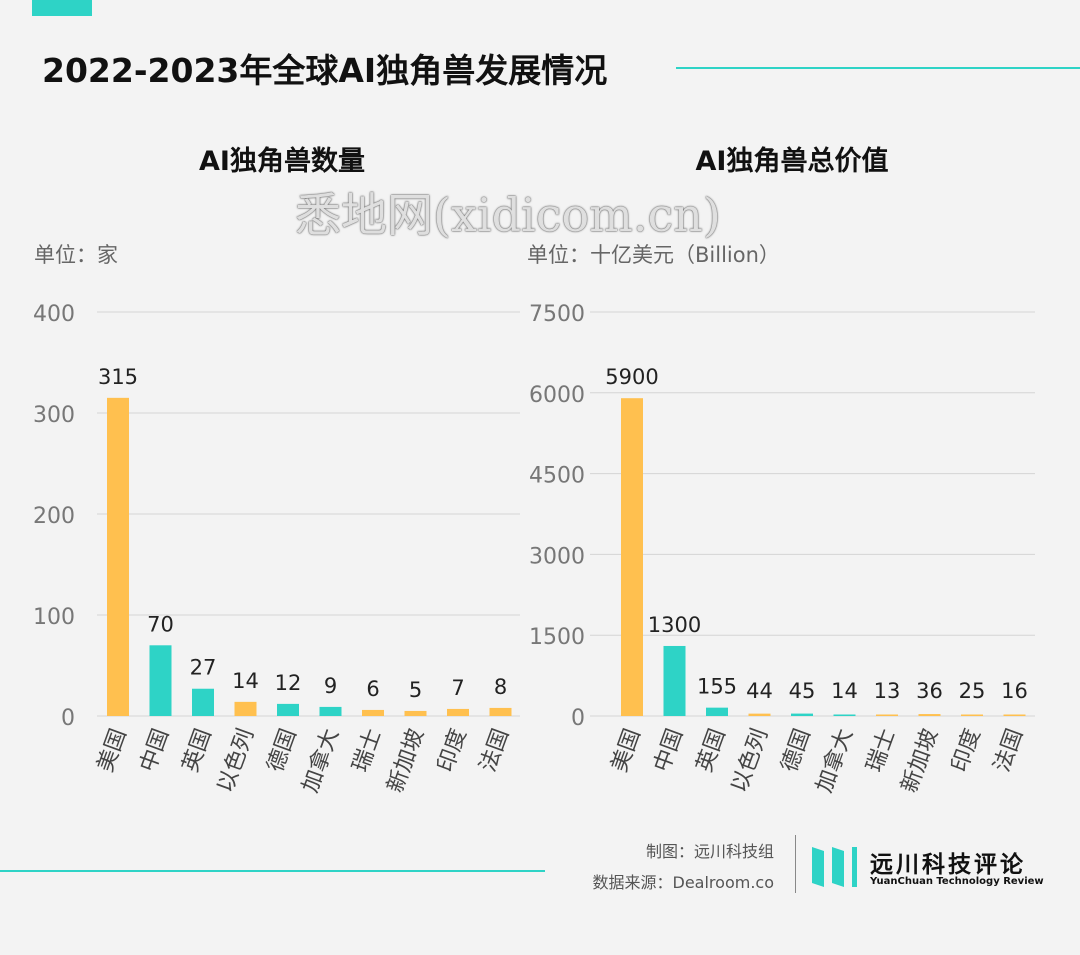 Image resolution: width=1080 pixels, height=955 pixels. What do you see at coordinates (508, 215) in the screenshot?
I see `watermark: 悉地网(xidicom.cn)` at bounding box center [508, 215].